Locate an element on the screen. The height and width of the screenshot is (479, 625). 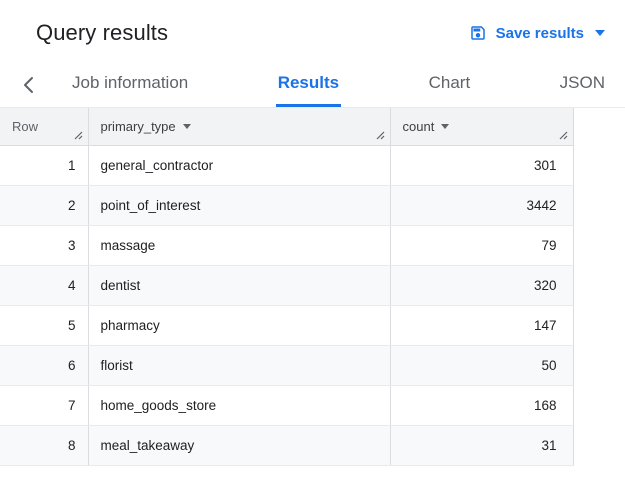
table-header-row: Row primary_type is located at coordinates (287, 127).